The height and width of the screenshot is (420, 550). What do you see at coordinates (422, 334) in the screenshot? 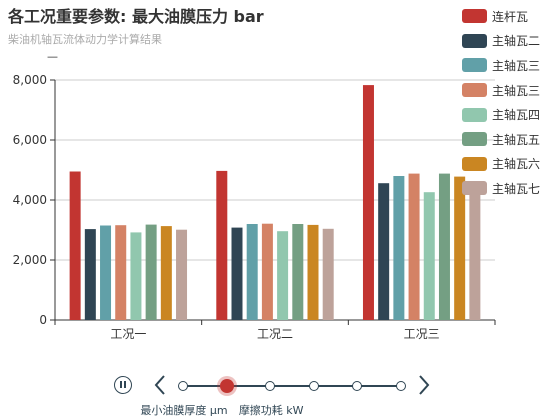
I see `x-tick-label: 工况三` at bounding box center [422, 334].